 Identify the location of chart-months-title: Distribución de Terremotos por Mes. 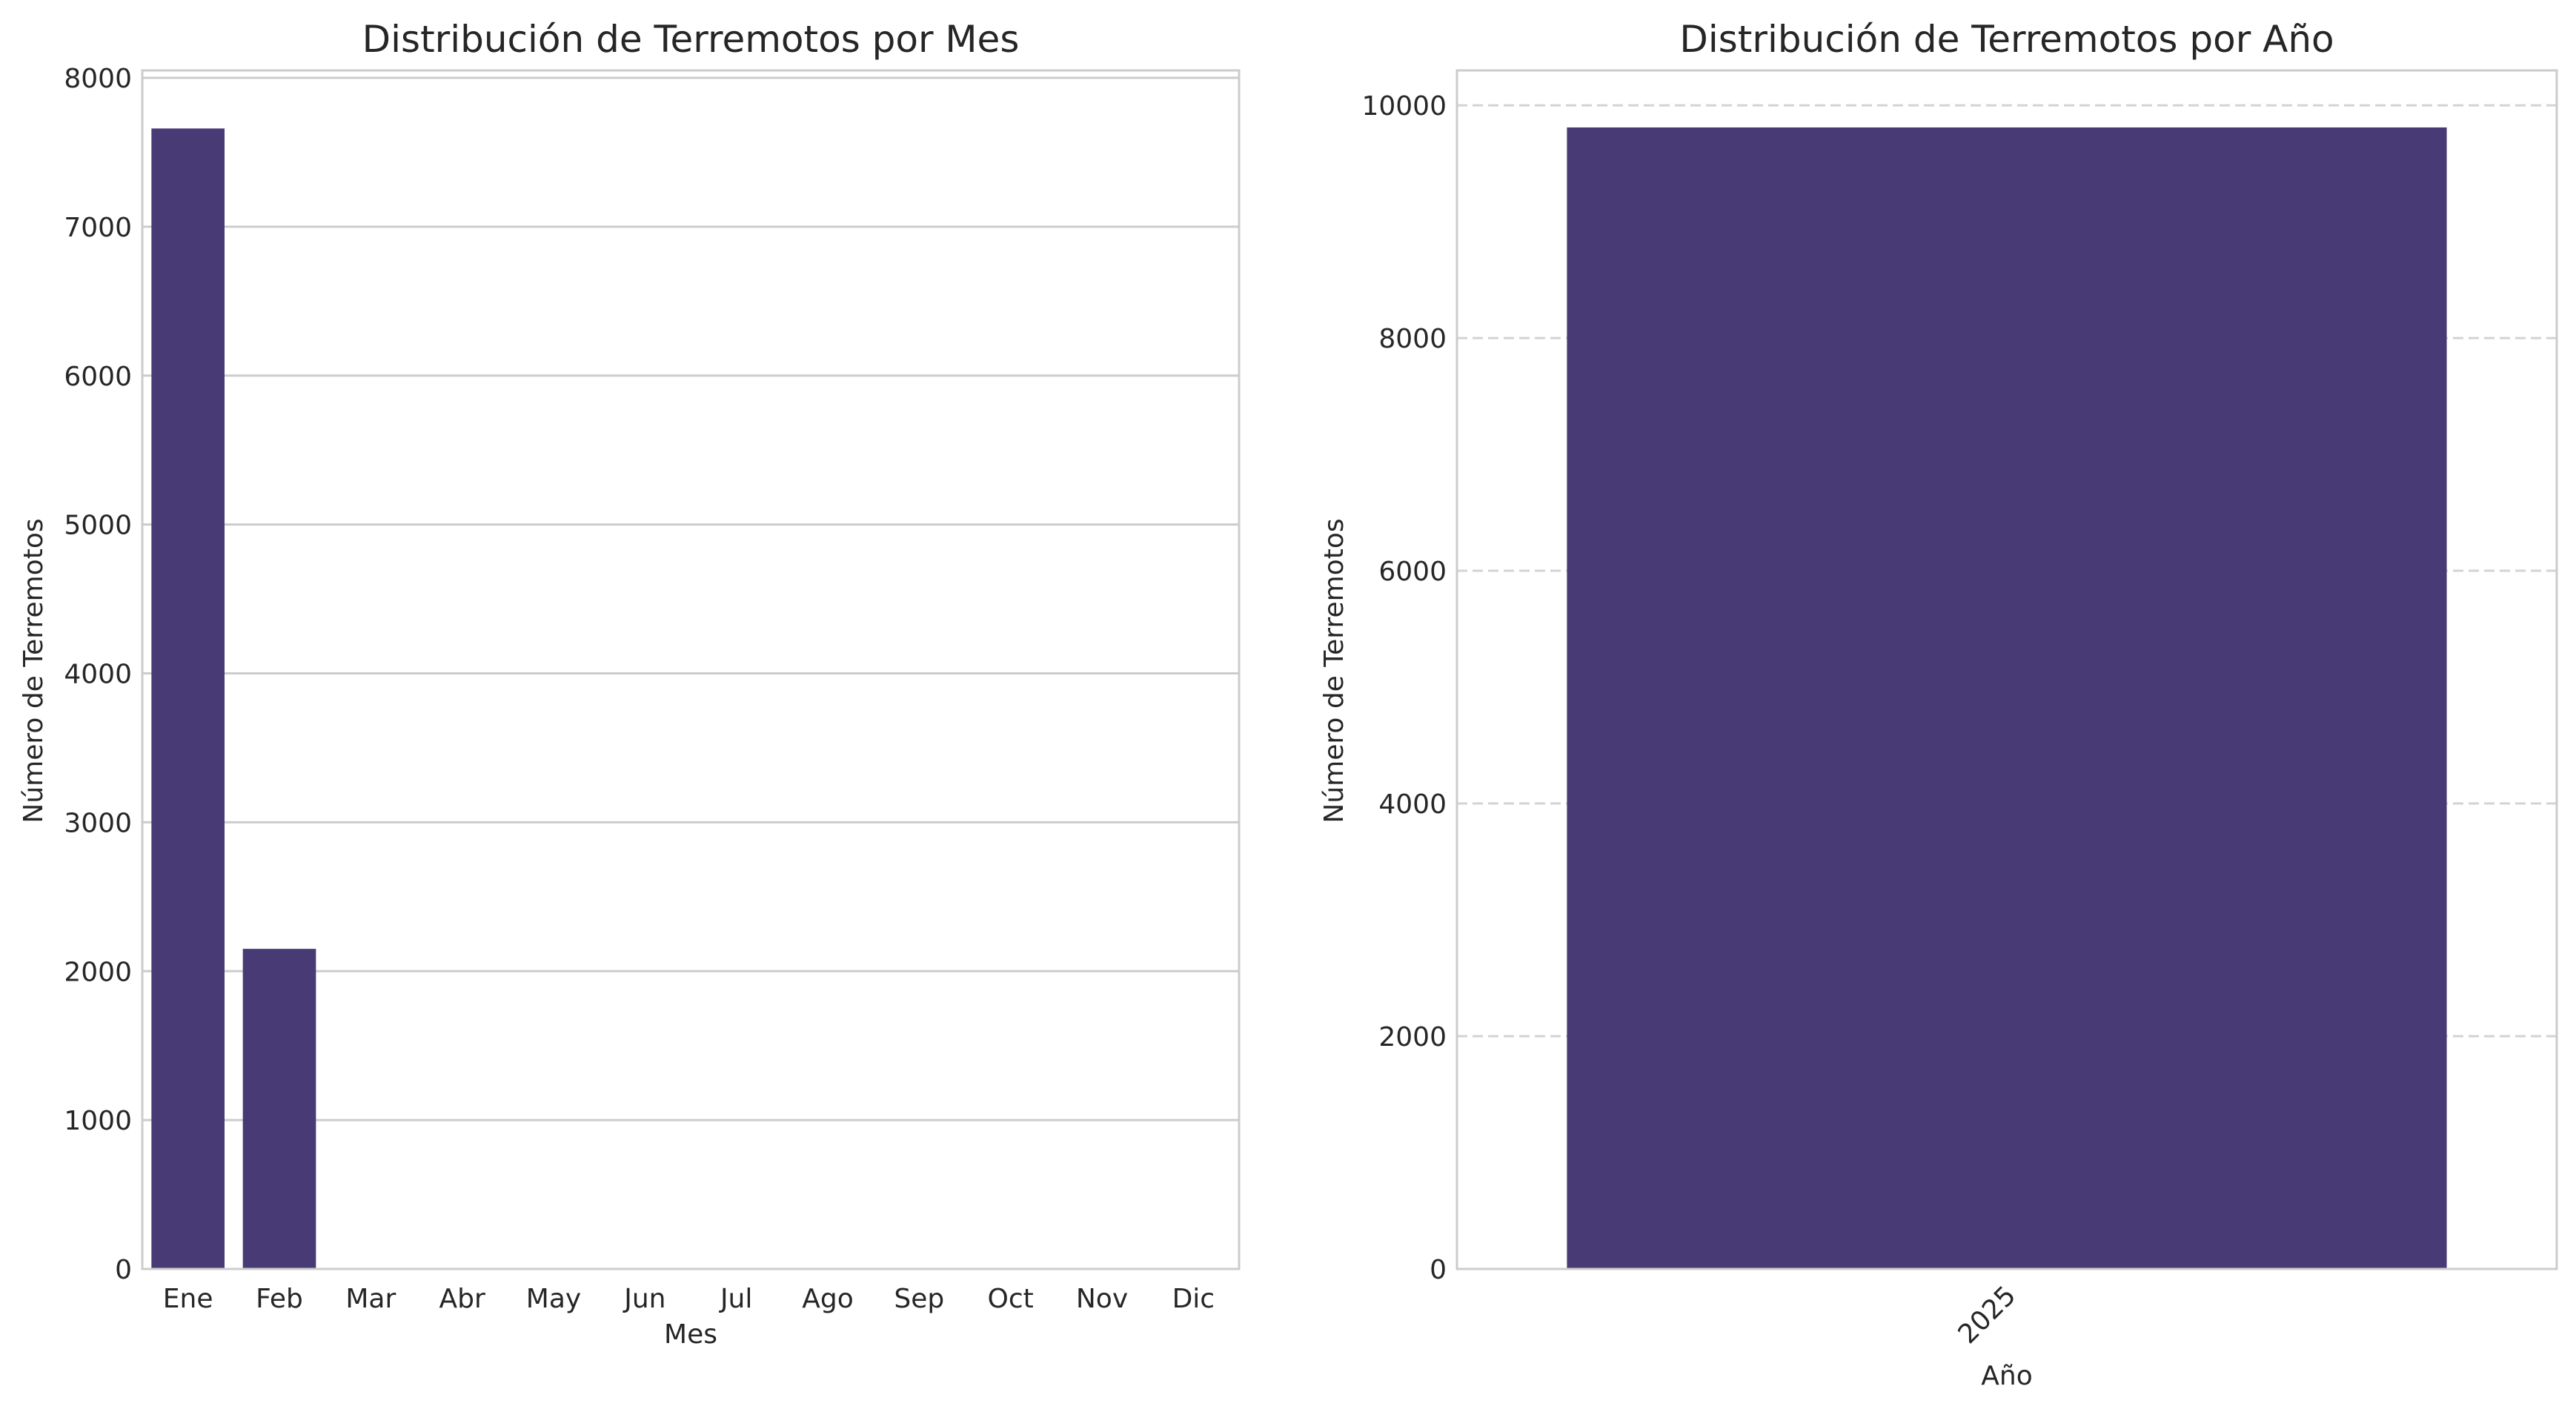
(691, 40).